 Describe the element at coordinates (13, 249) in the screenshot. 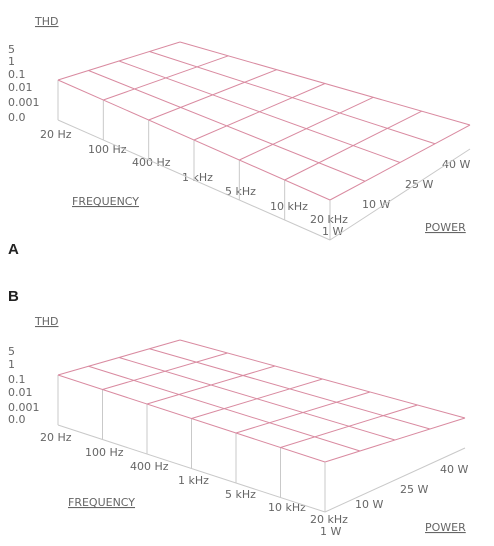

I see `panel-label: A` at that location.